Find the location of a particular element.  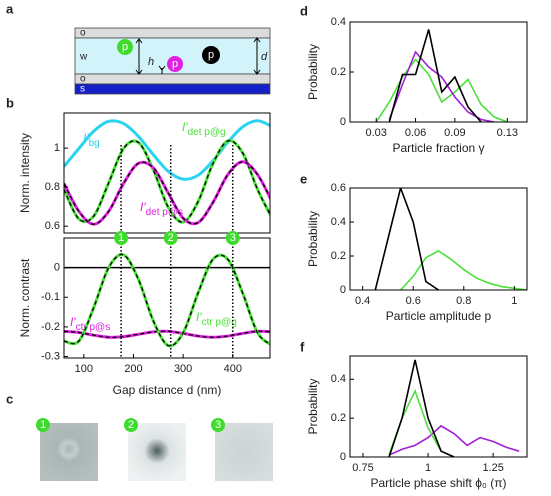

image-marker-label: 1 is located at coordinates (43, 425).